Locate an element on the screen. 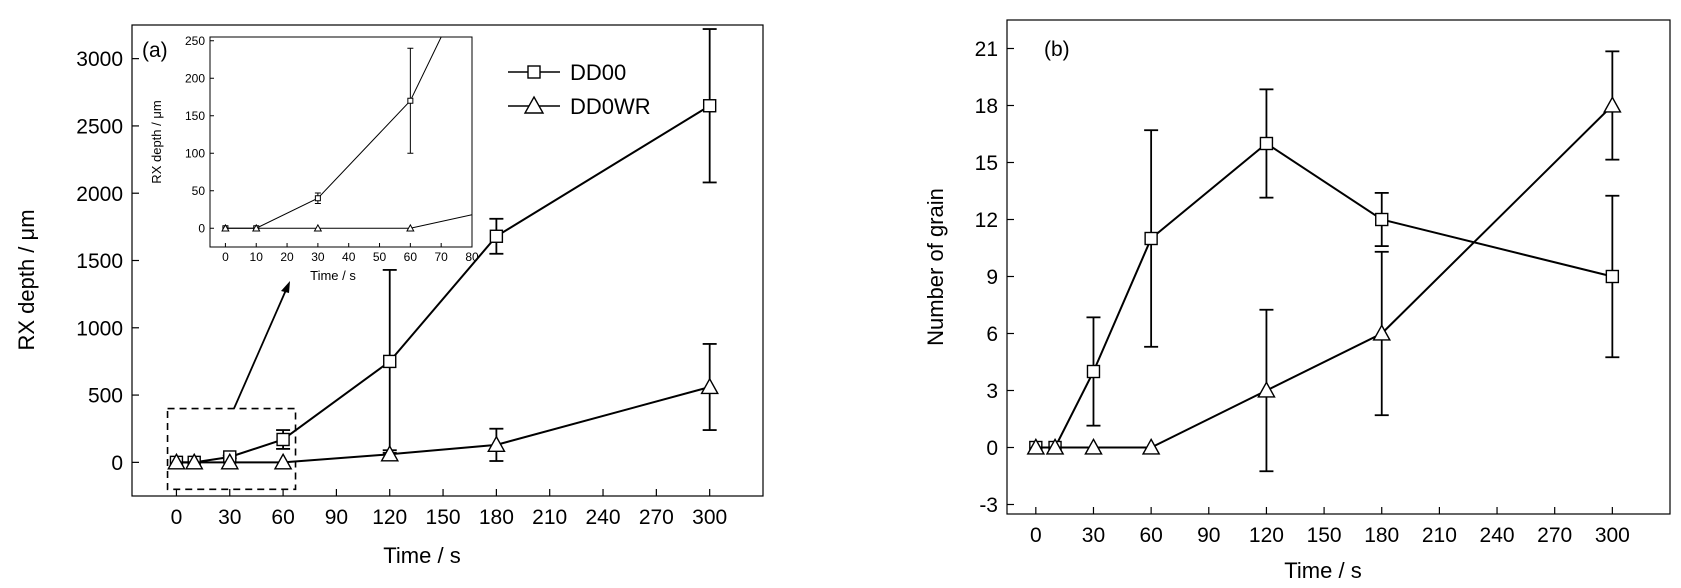 The height and width of the screenshot is (588, 1681). y-tick-label: 18 is located at coordinates (986, 106).